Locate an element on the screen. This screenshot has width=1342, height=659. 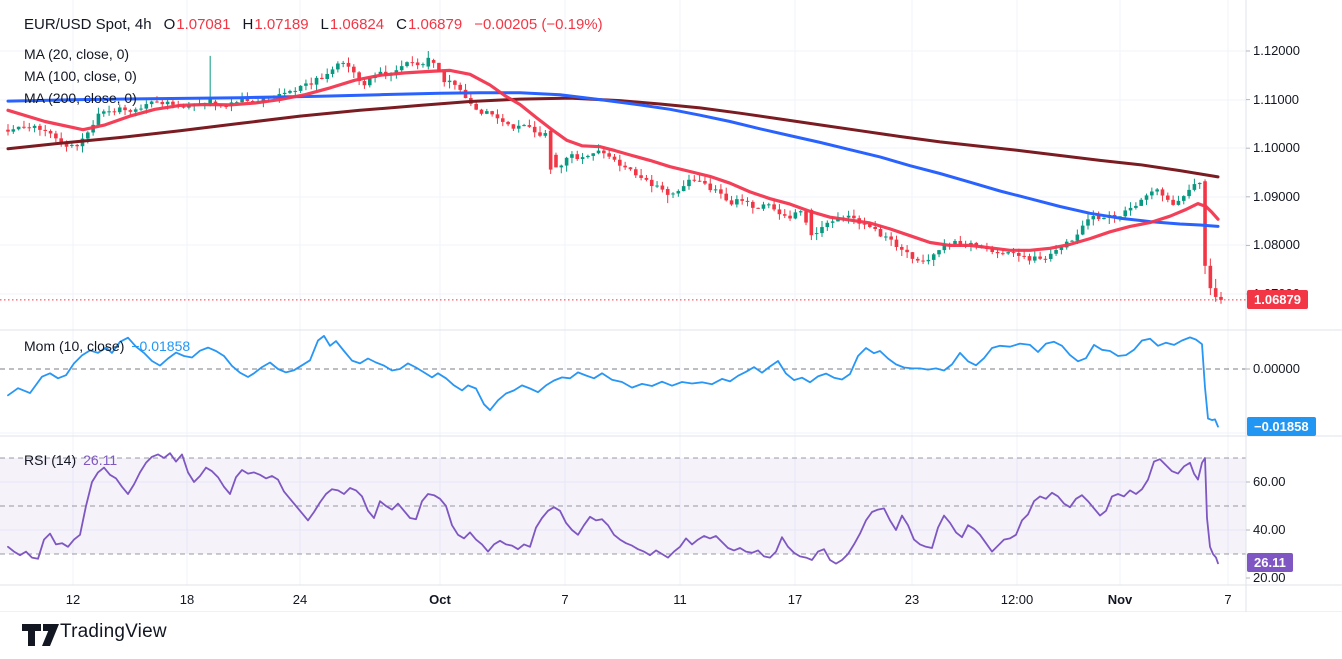
rsi-legend-label: RSI (14) is located at coordinates (50, 460).